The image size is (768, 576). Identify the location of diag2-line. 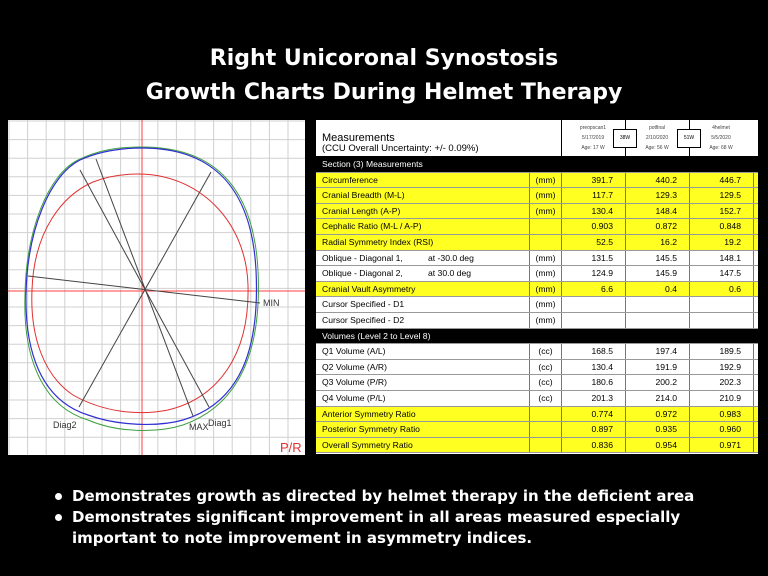
(145, 289).